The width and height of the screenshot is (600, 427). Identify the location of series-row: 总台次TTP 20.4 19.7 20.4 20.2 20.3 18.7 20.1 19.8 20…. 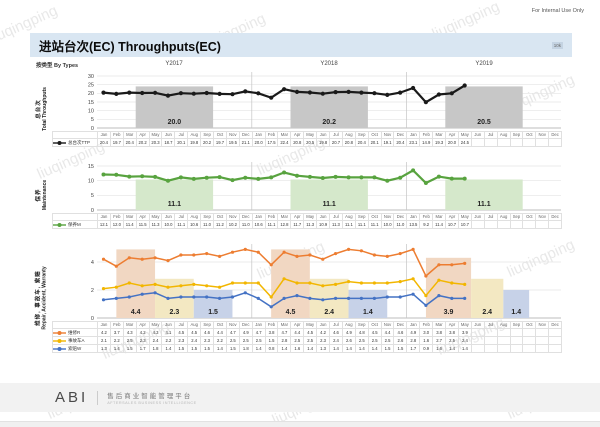
(307, 142).